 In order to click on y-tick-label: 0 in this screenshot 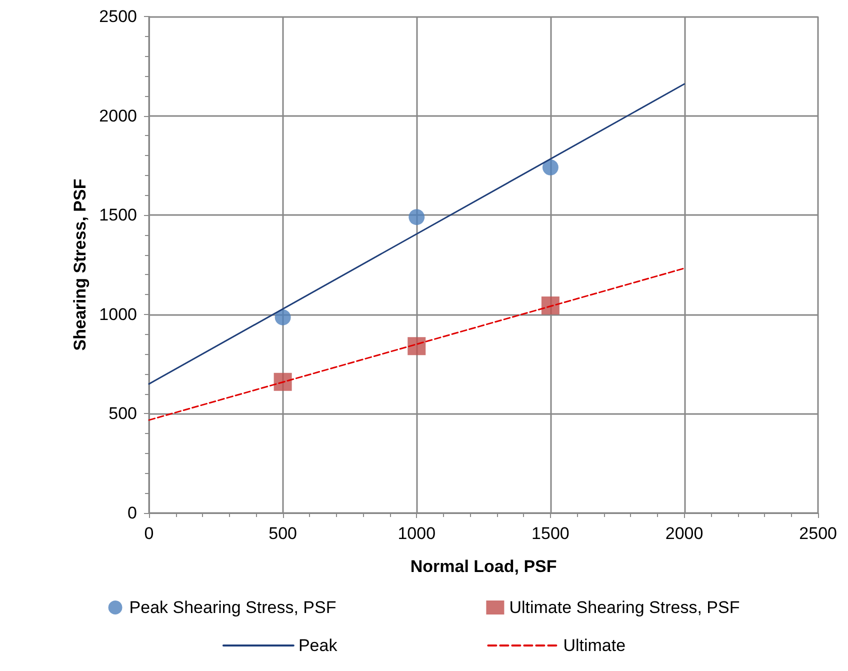, I will do `click(132, 513)`.